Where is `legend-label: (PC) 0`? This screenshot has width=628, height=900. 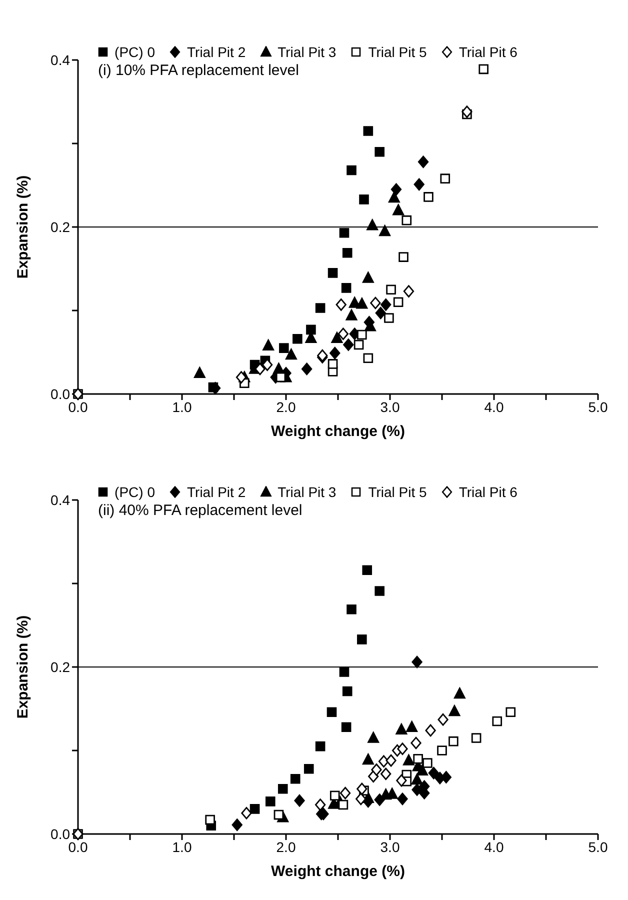
legend-label: (PC) 0 is located at coordinates (134, 492).